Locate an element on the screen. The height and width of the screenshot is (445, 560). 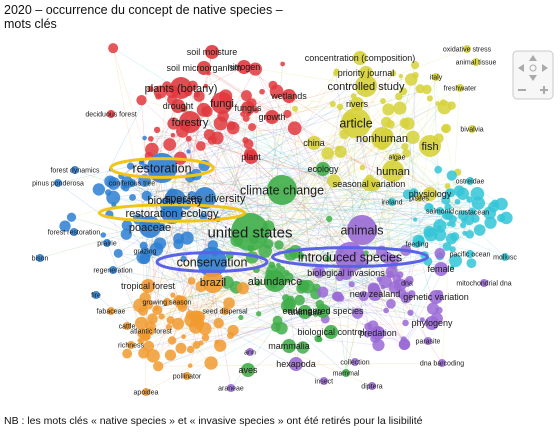
keyword-label: concentration (composition) is located at coordinates (360, 58).